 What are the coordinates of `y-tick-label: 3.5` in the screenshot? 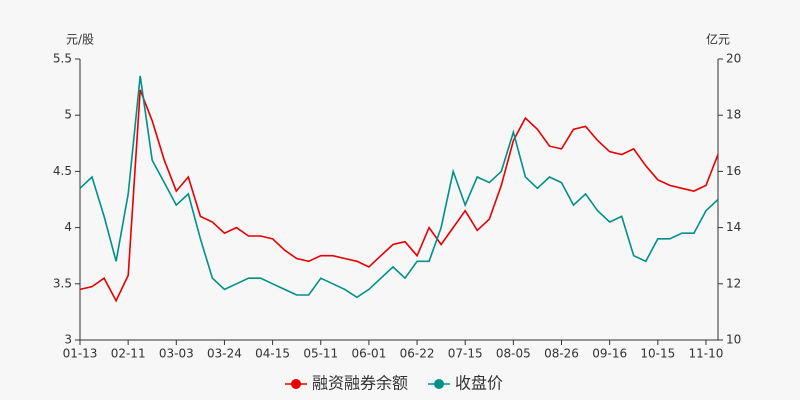 It's located at (62, 283).